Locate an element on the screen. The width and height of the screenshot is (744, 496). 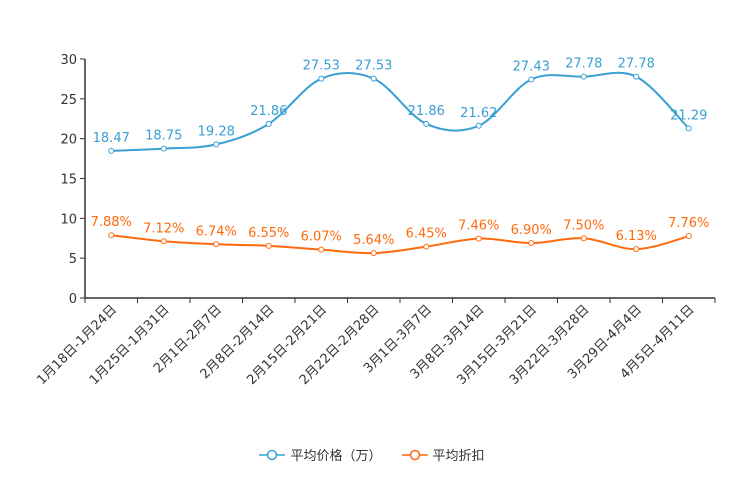
legend-item-price: 平均价格（万） is located at coordinates (320, 454).